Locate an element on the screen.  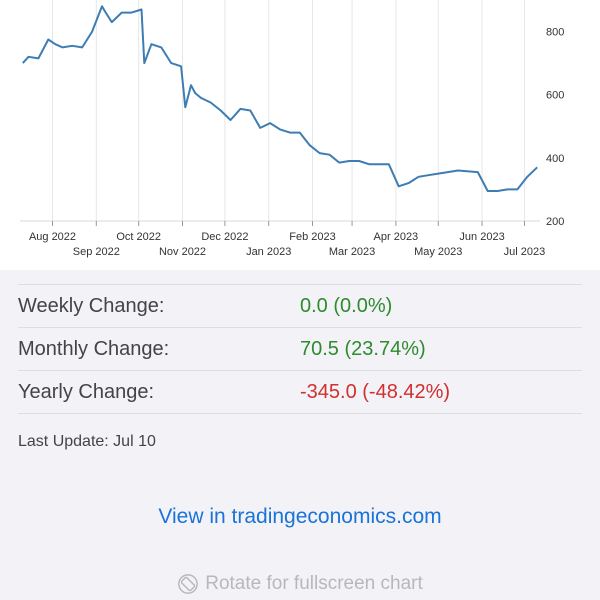
x-tick-label: Jan 2023 is located at coordinates (268, 252).